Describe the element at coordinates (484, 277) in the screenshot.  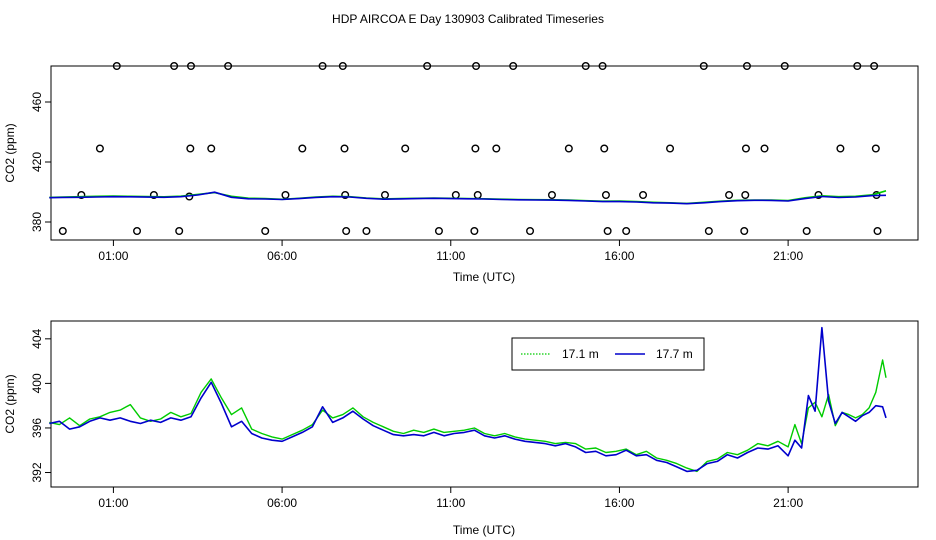
I see `top-x-axis-label: Time (UTC)` at that location.